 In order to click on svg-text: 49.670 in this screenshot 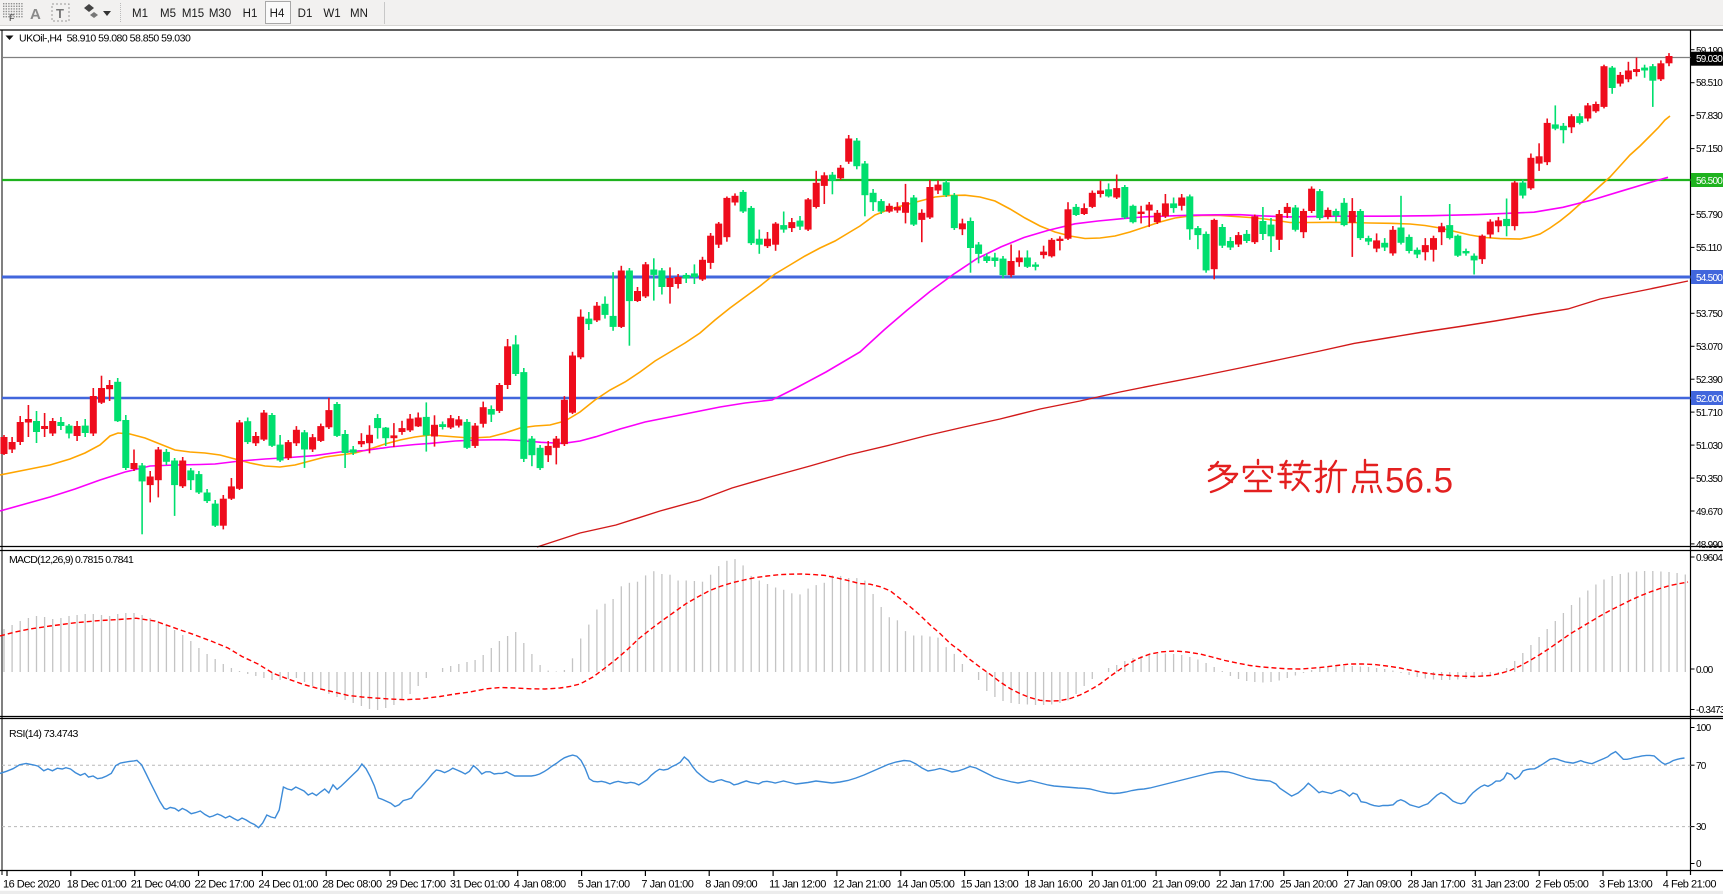, I will do `click(1709, 512)`.